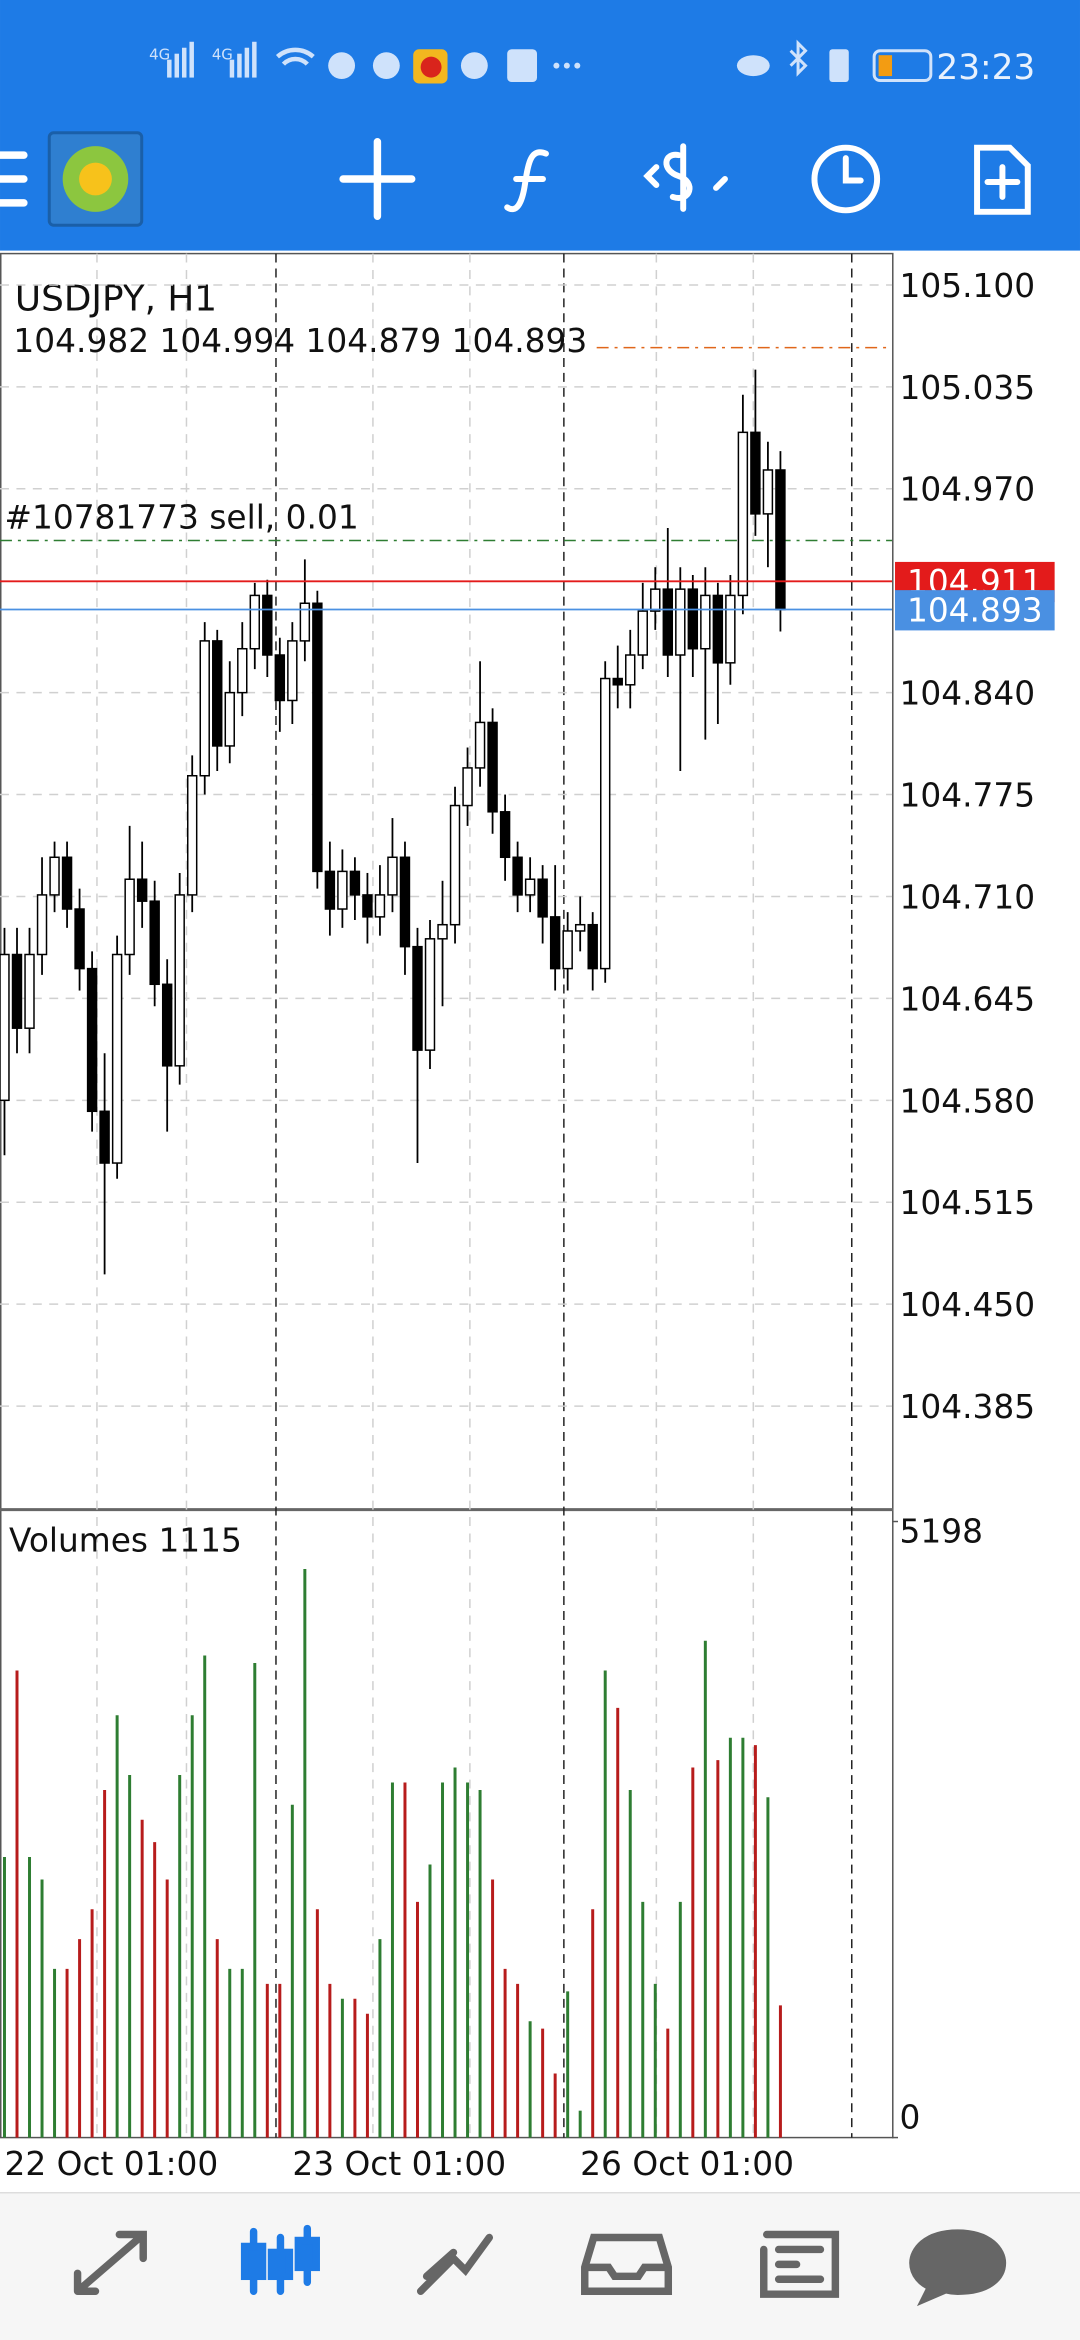 The image size is (1080, 2340). What do you see at coordinates (846, 179) in the screenshot?
I see `timeframe-button` at bounding box center [846, 179].